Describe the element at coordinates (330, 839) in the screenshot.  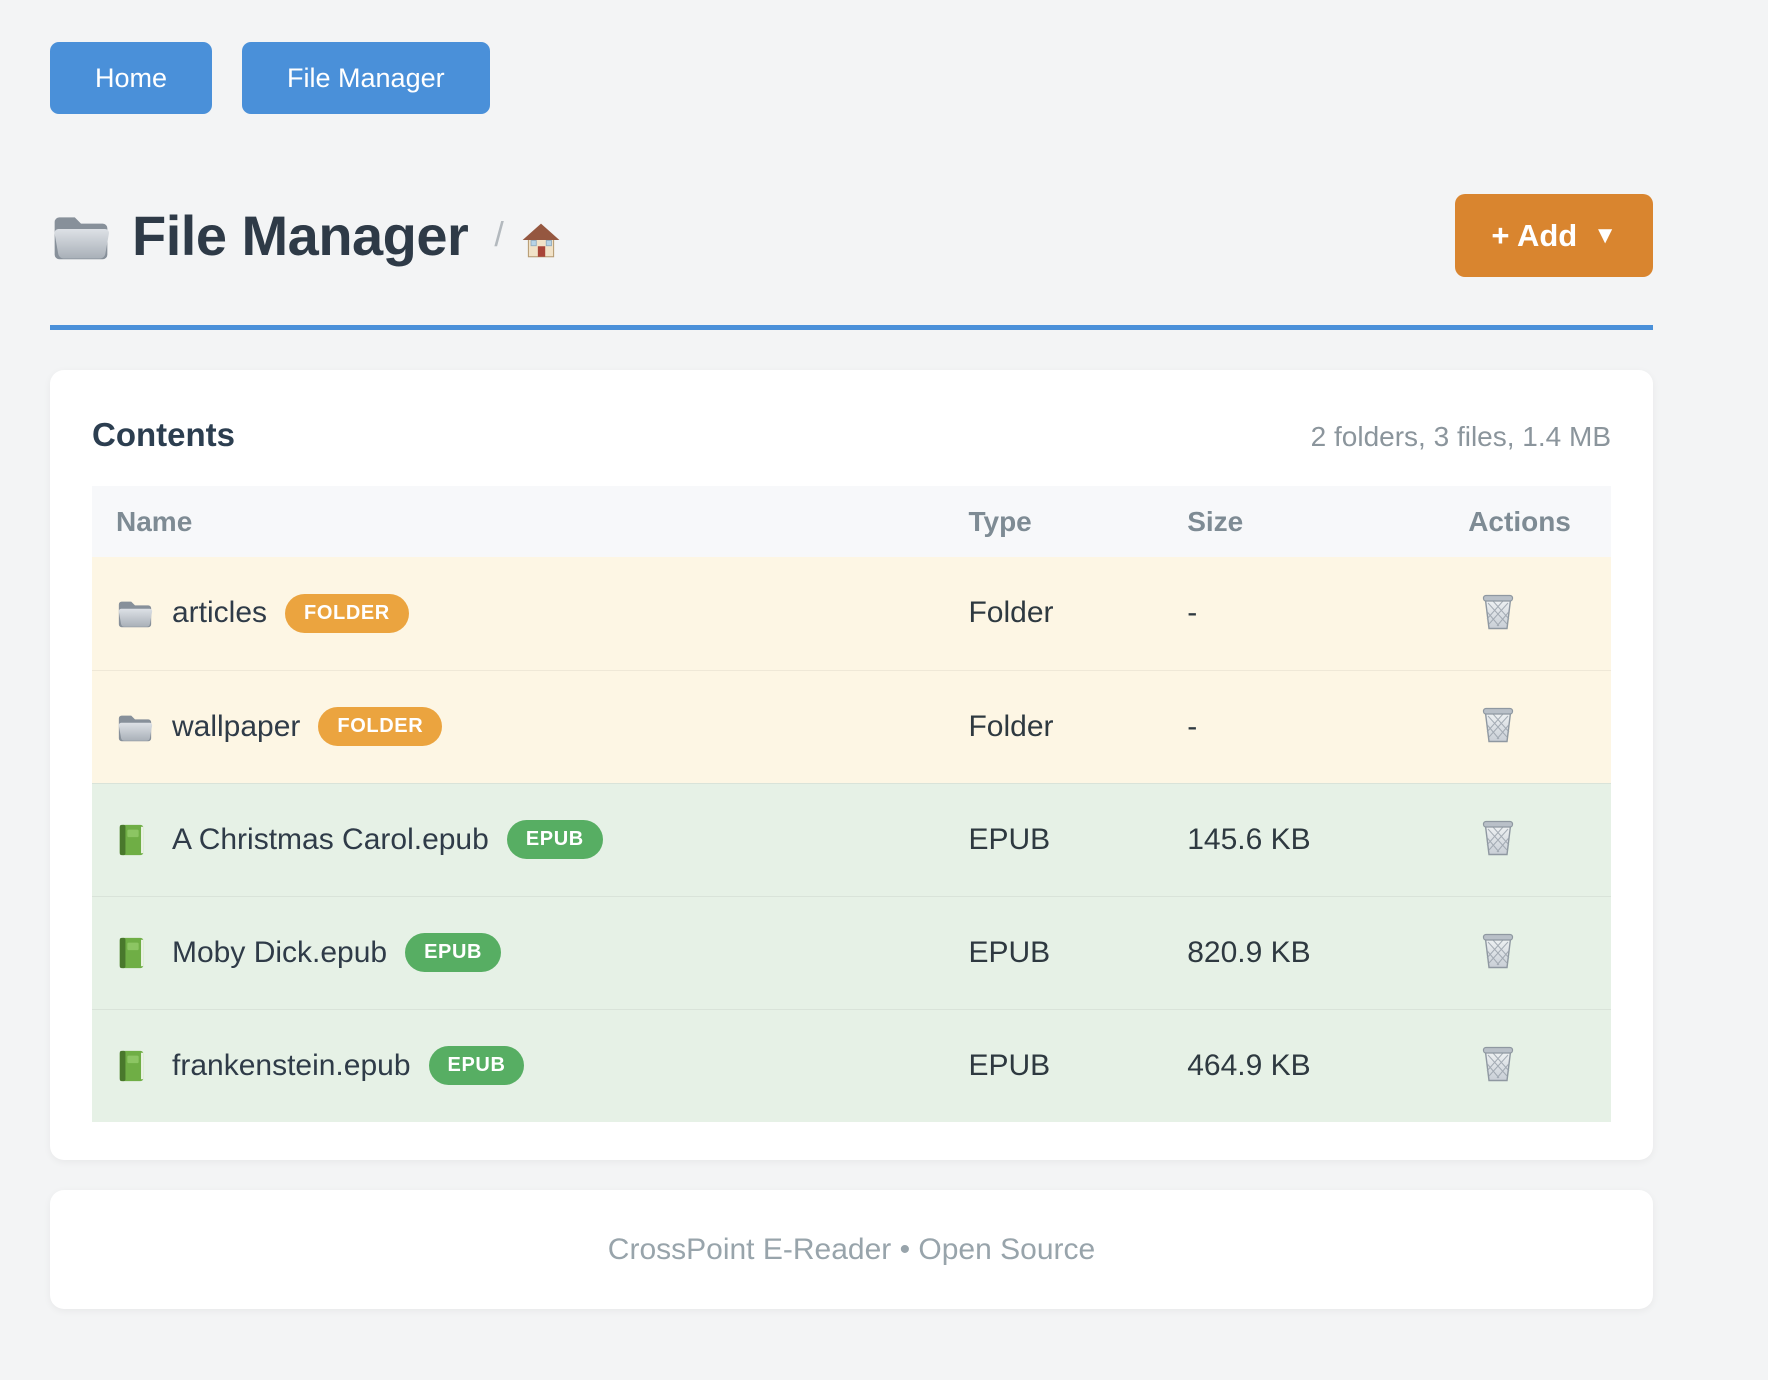
I see `file-name: A Christmas Carol.epub` at that location.